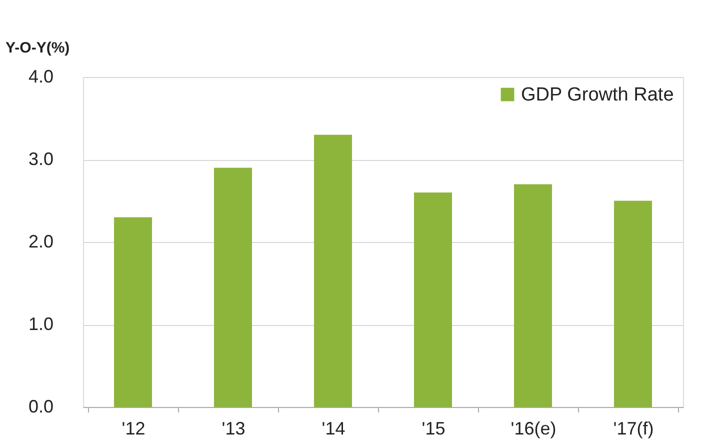  What do you see at coordinates (533, 428) in the screenshot?
I see `x-tick-label: '16(e)` at bounding box center [533, 428].